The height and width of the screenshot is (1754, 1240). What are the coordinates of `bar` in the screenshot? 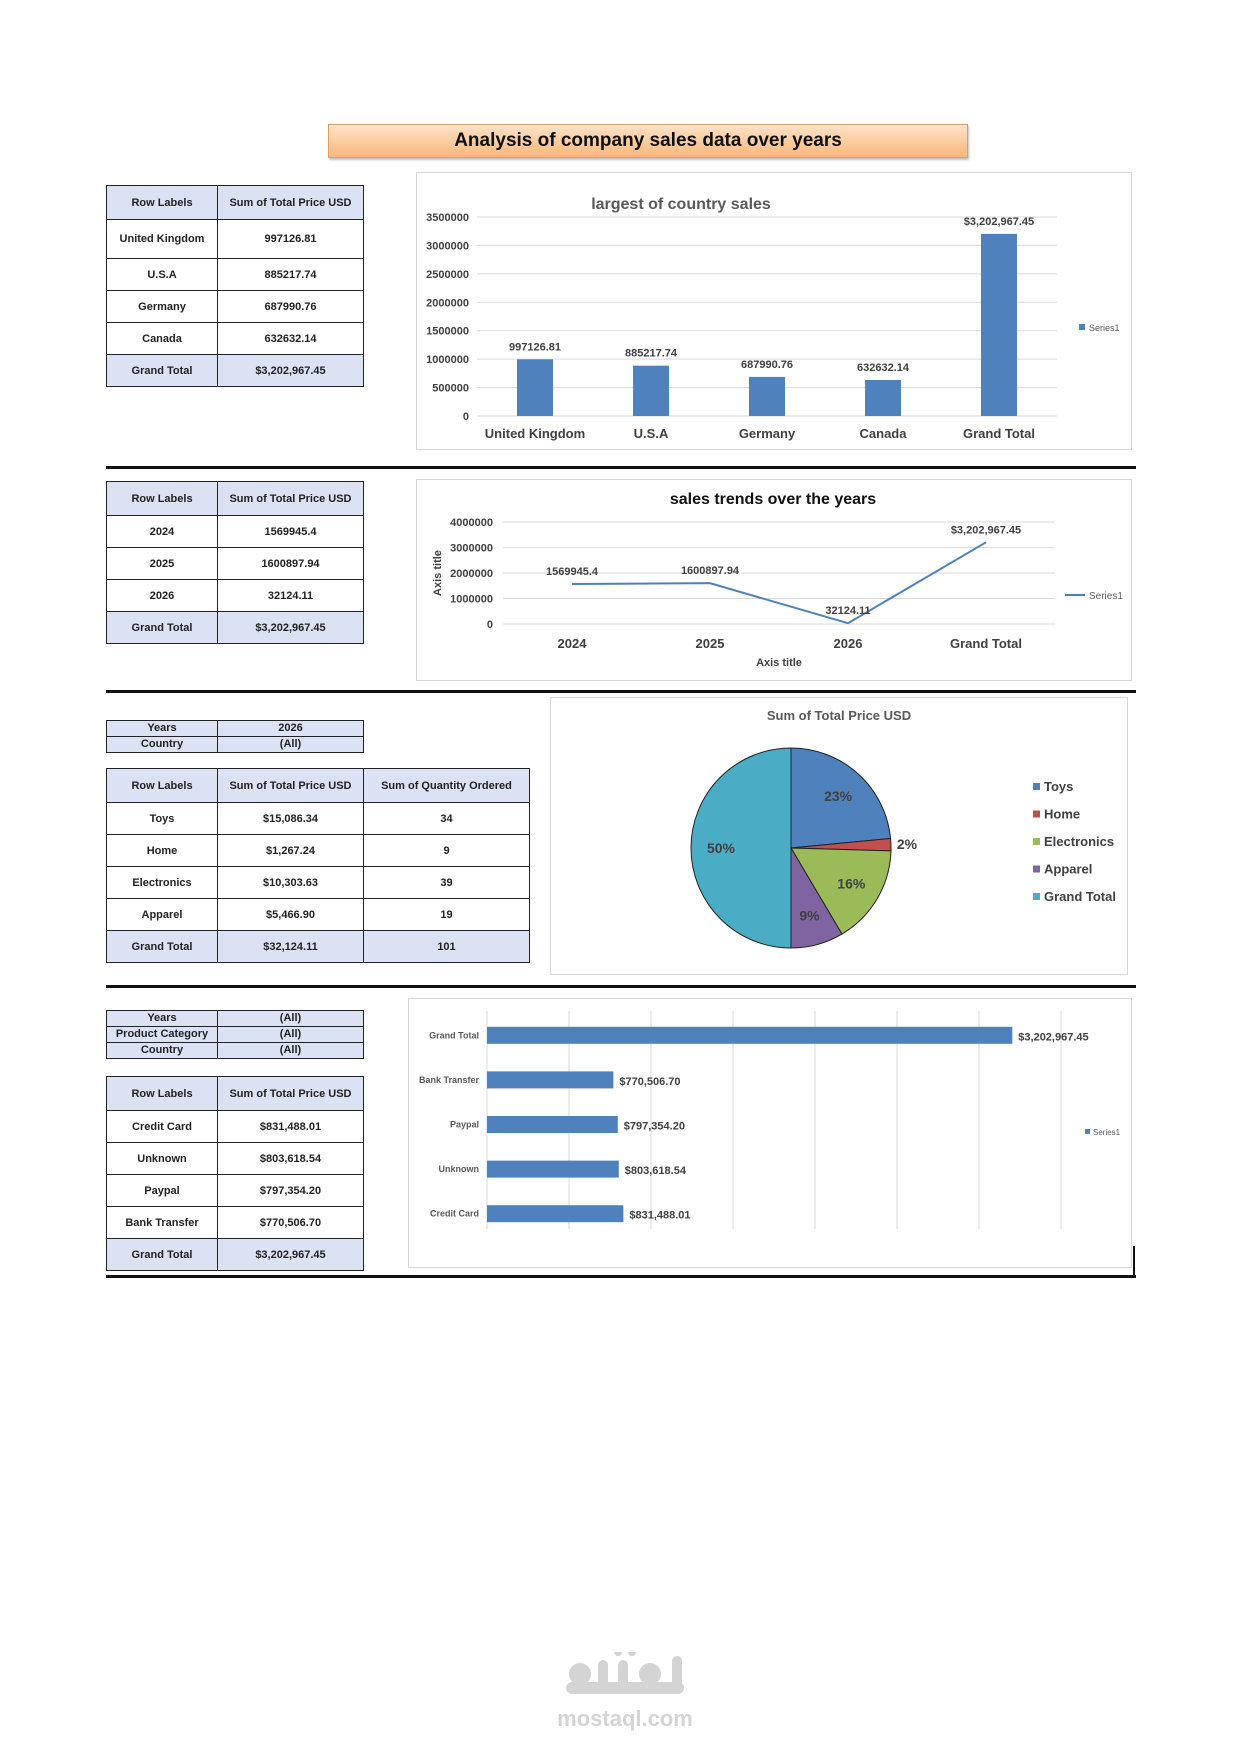 It's located at (883, 398).